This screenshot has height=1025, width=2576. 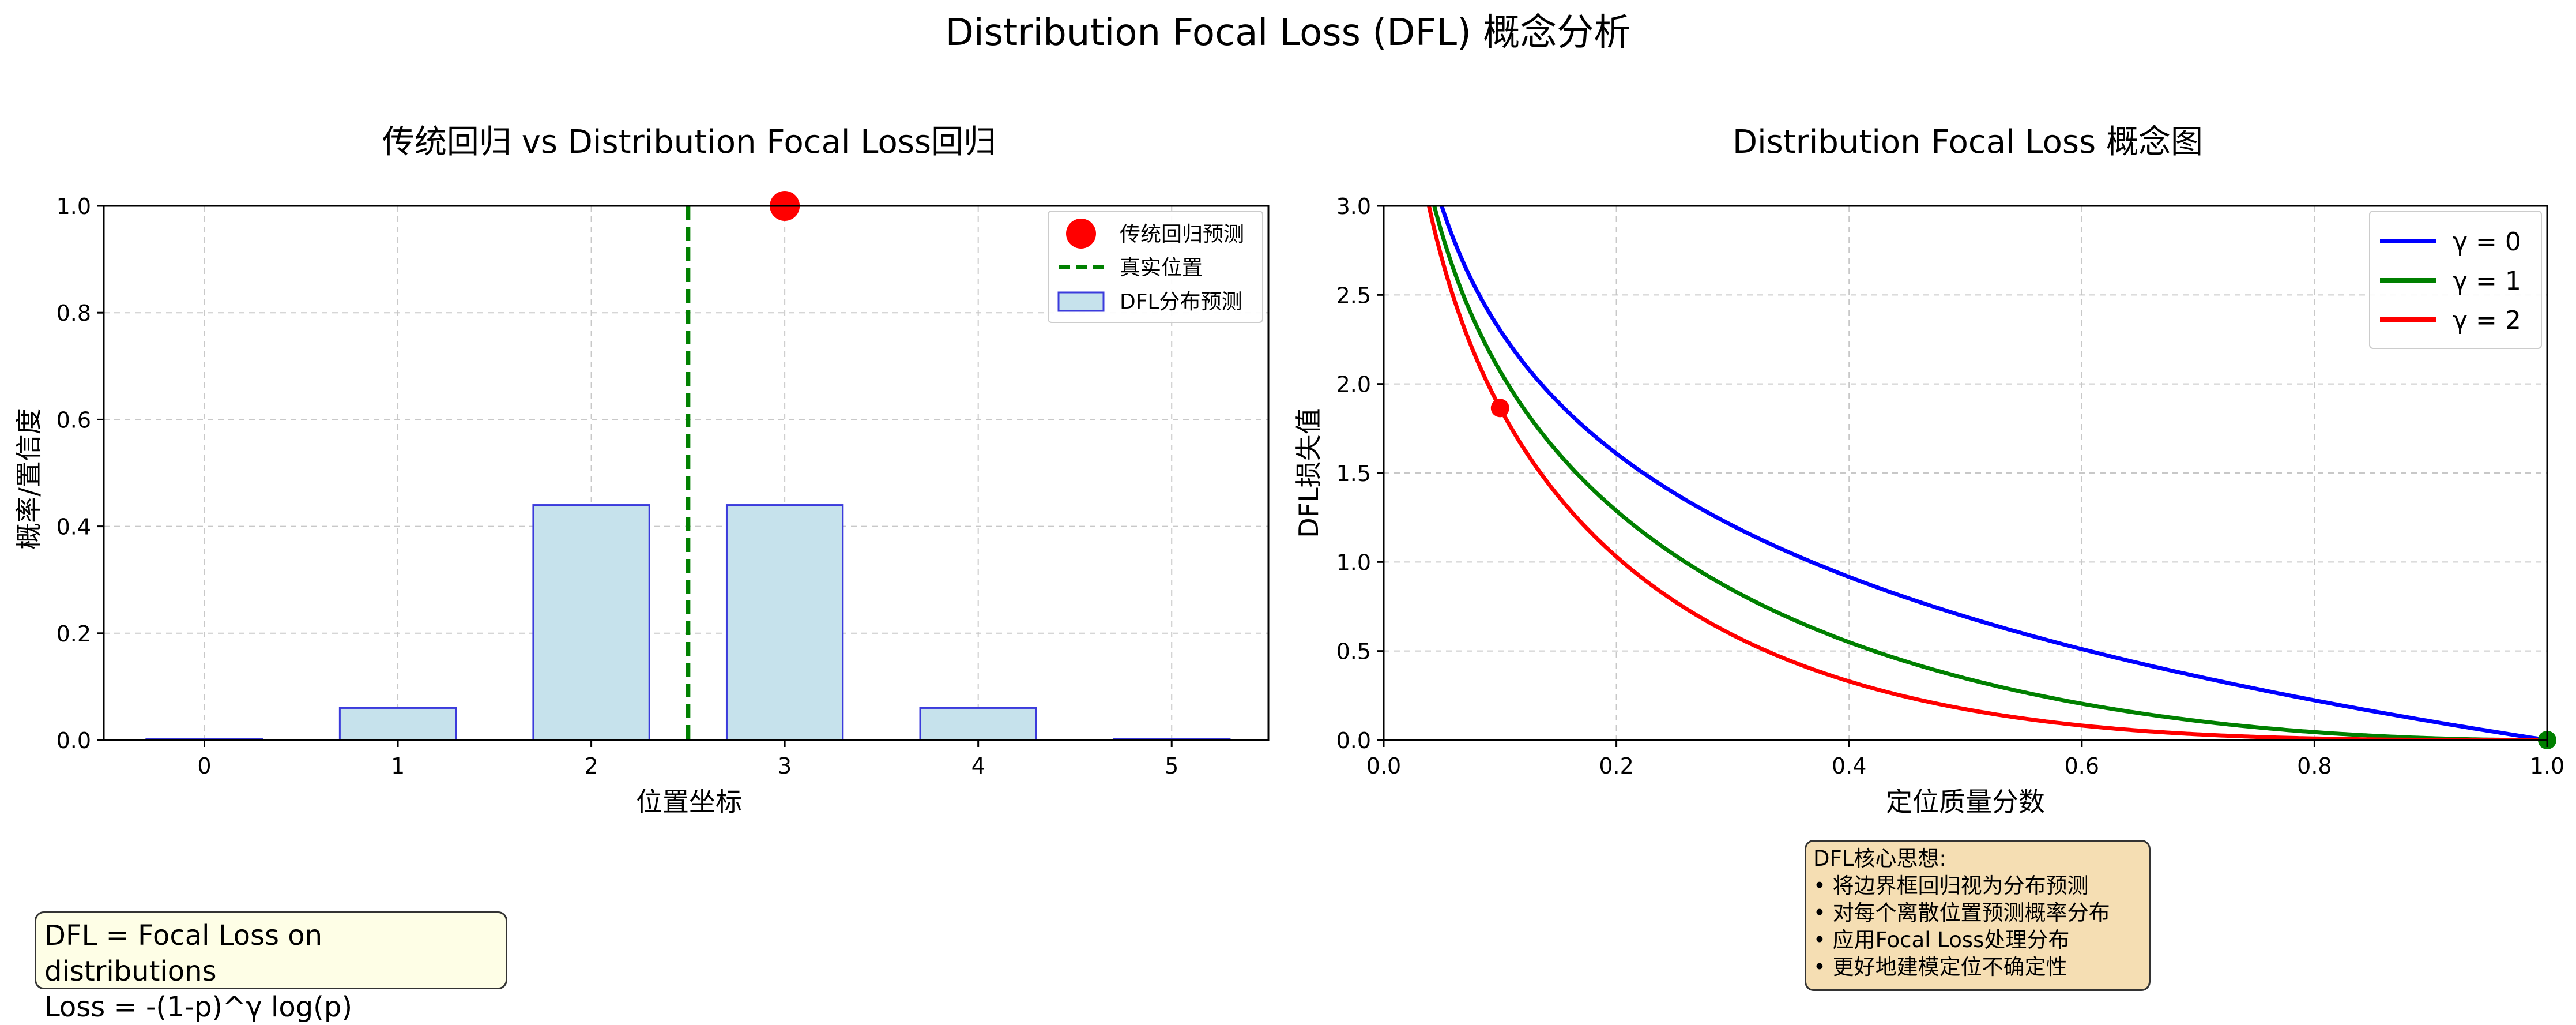 I want to click on chart1-ytick-label: 0.8, so click(x=74, y=313).